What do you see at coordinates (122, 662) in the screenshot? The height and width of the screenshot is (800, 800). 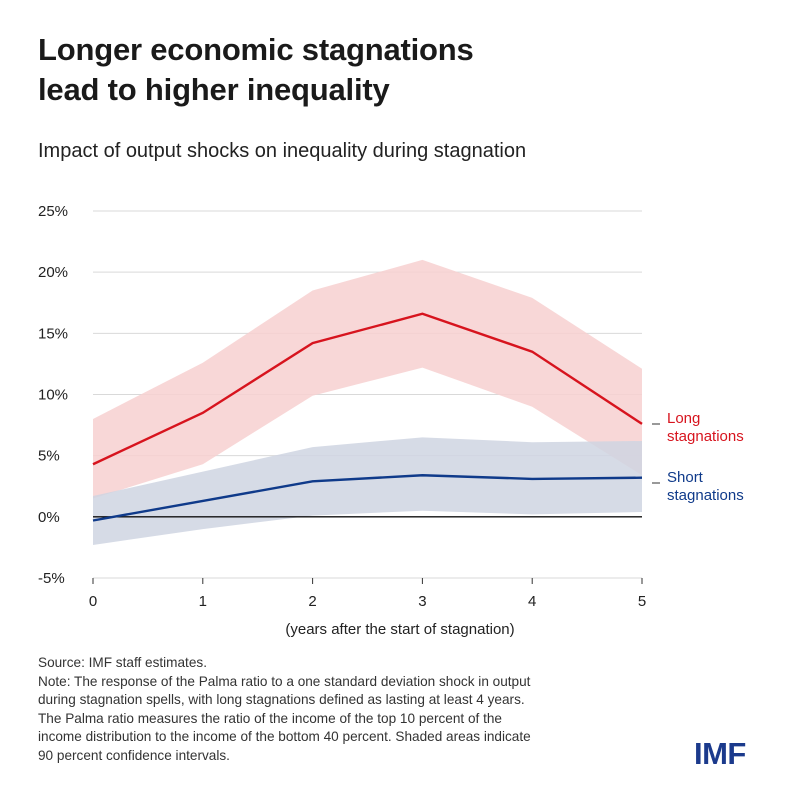 I see `source-note: Source: IMF staff estimates.` at bounding box center [122, 662].